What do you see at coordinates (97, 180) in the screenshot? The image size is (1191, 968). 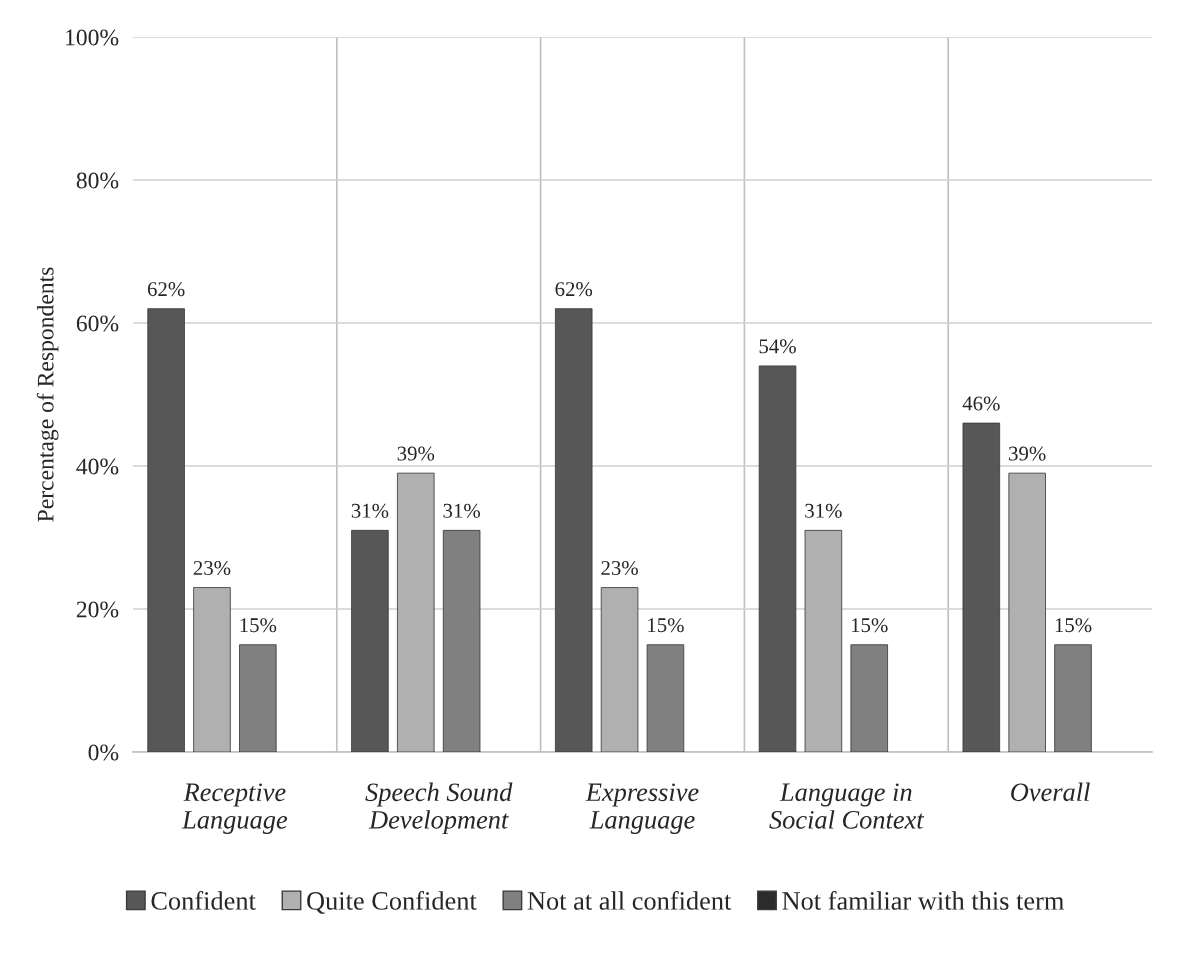 I see `y-tick-label: 80%` at bounding box center [97, 180].